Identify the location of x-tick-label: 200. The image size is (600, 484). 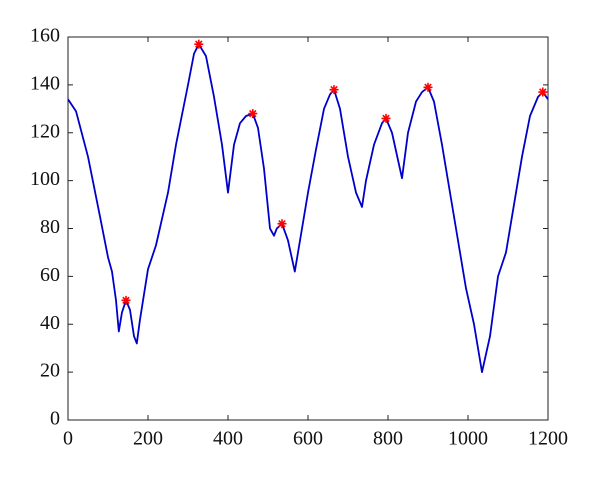
(148, 439).